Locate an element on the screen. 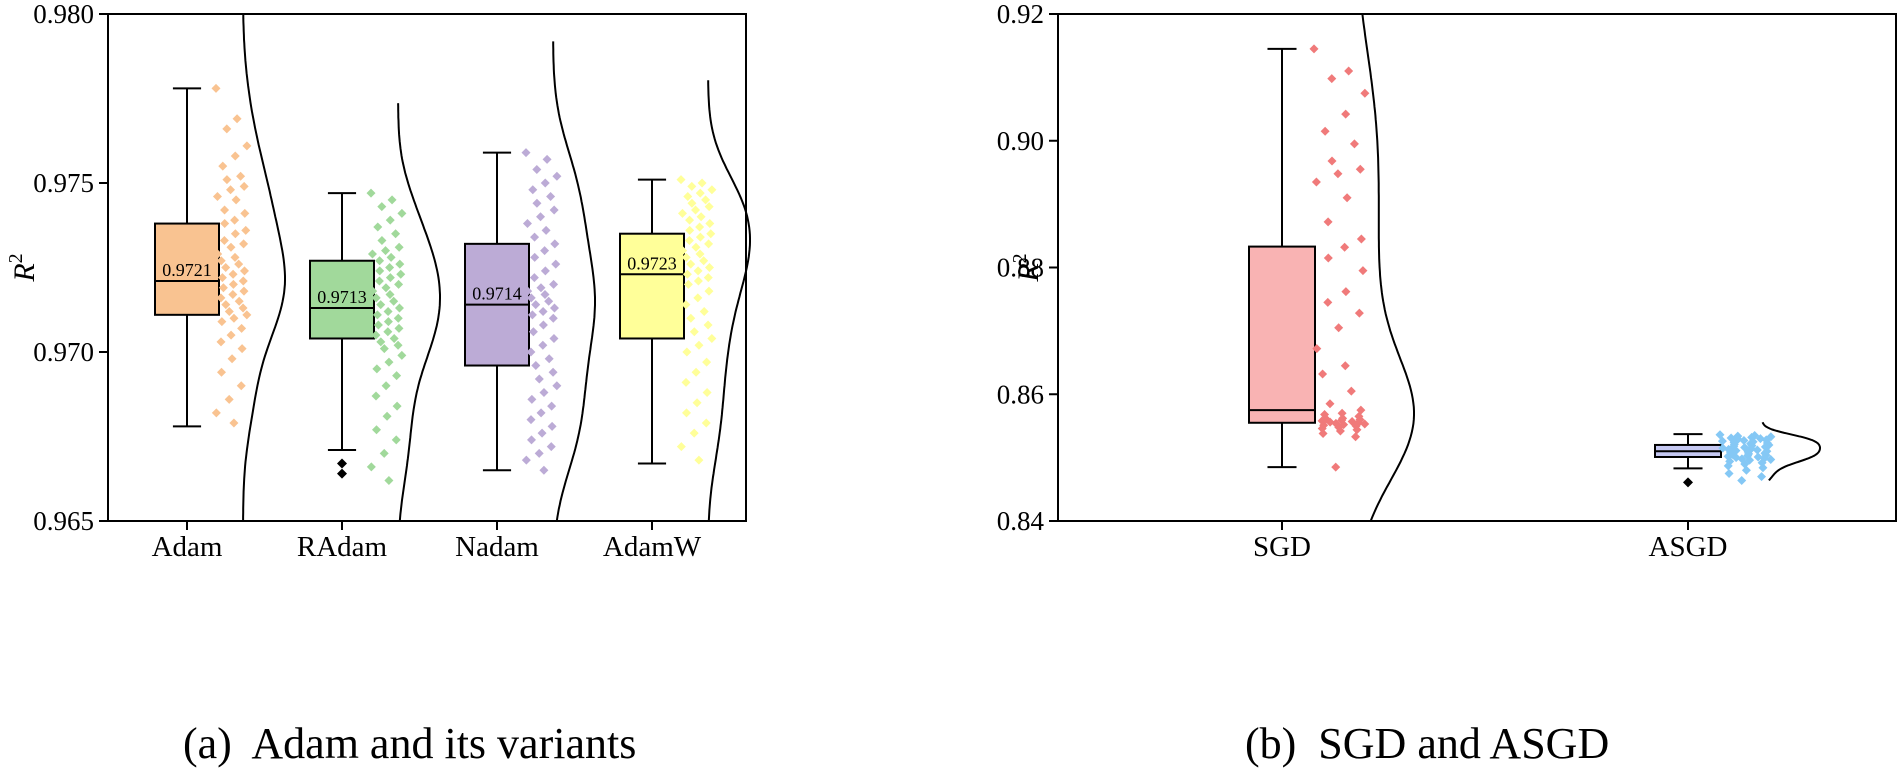  y-tick-label: 0.90 is located at coordinates (1020, 141).